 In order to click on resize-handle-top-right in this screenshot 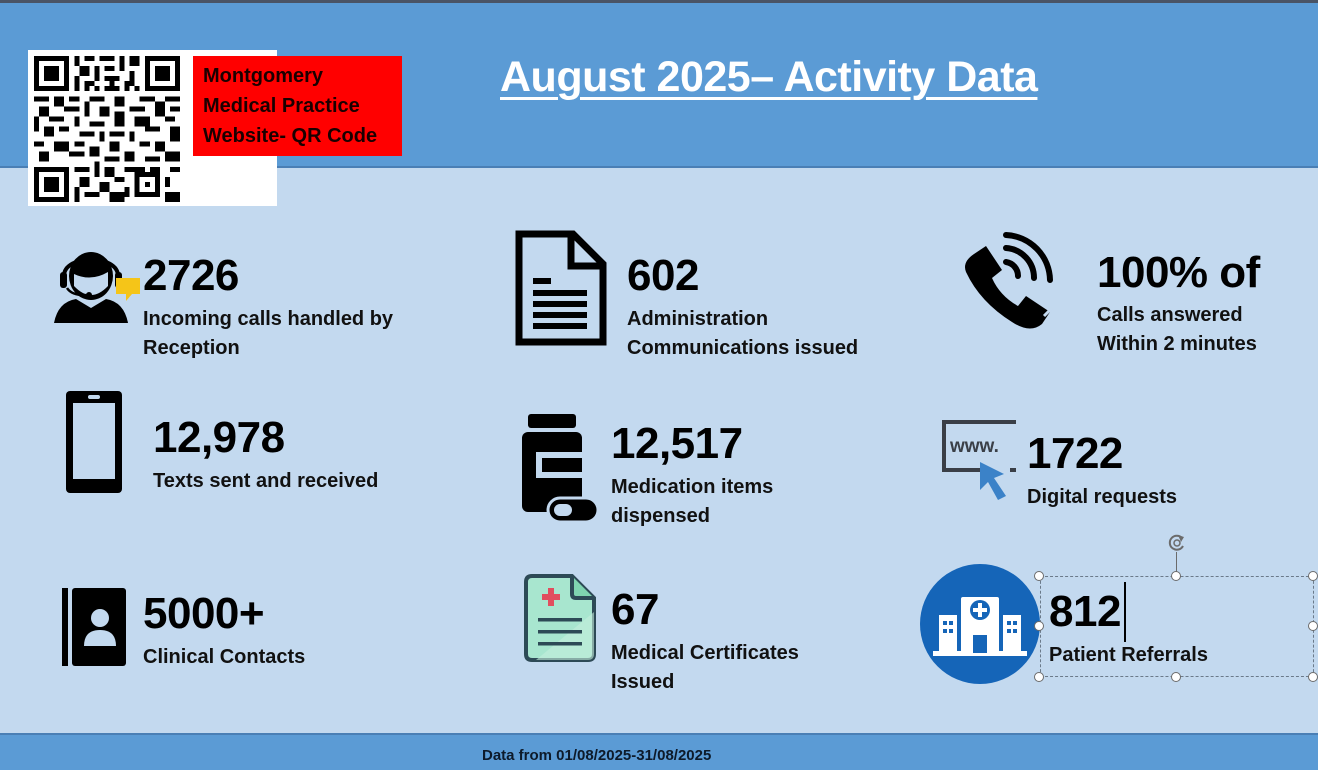, I will do `click(1313, 576)`.